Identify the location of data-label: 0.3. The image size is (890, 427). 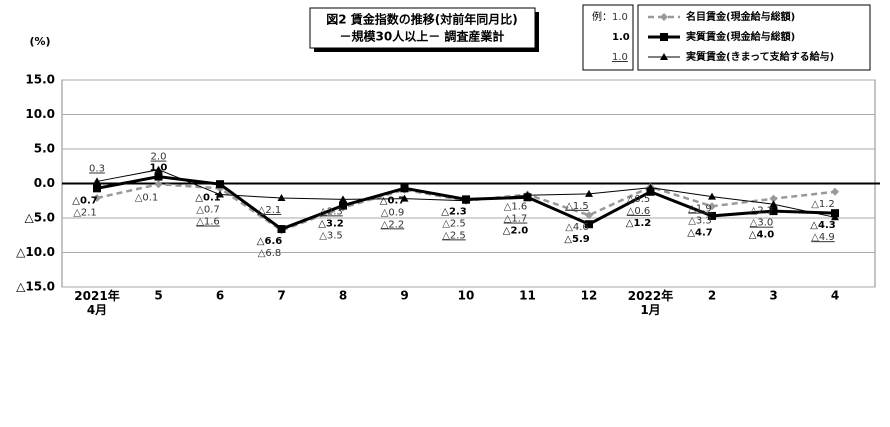
(97, 169).